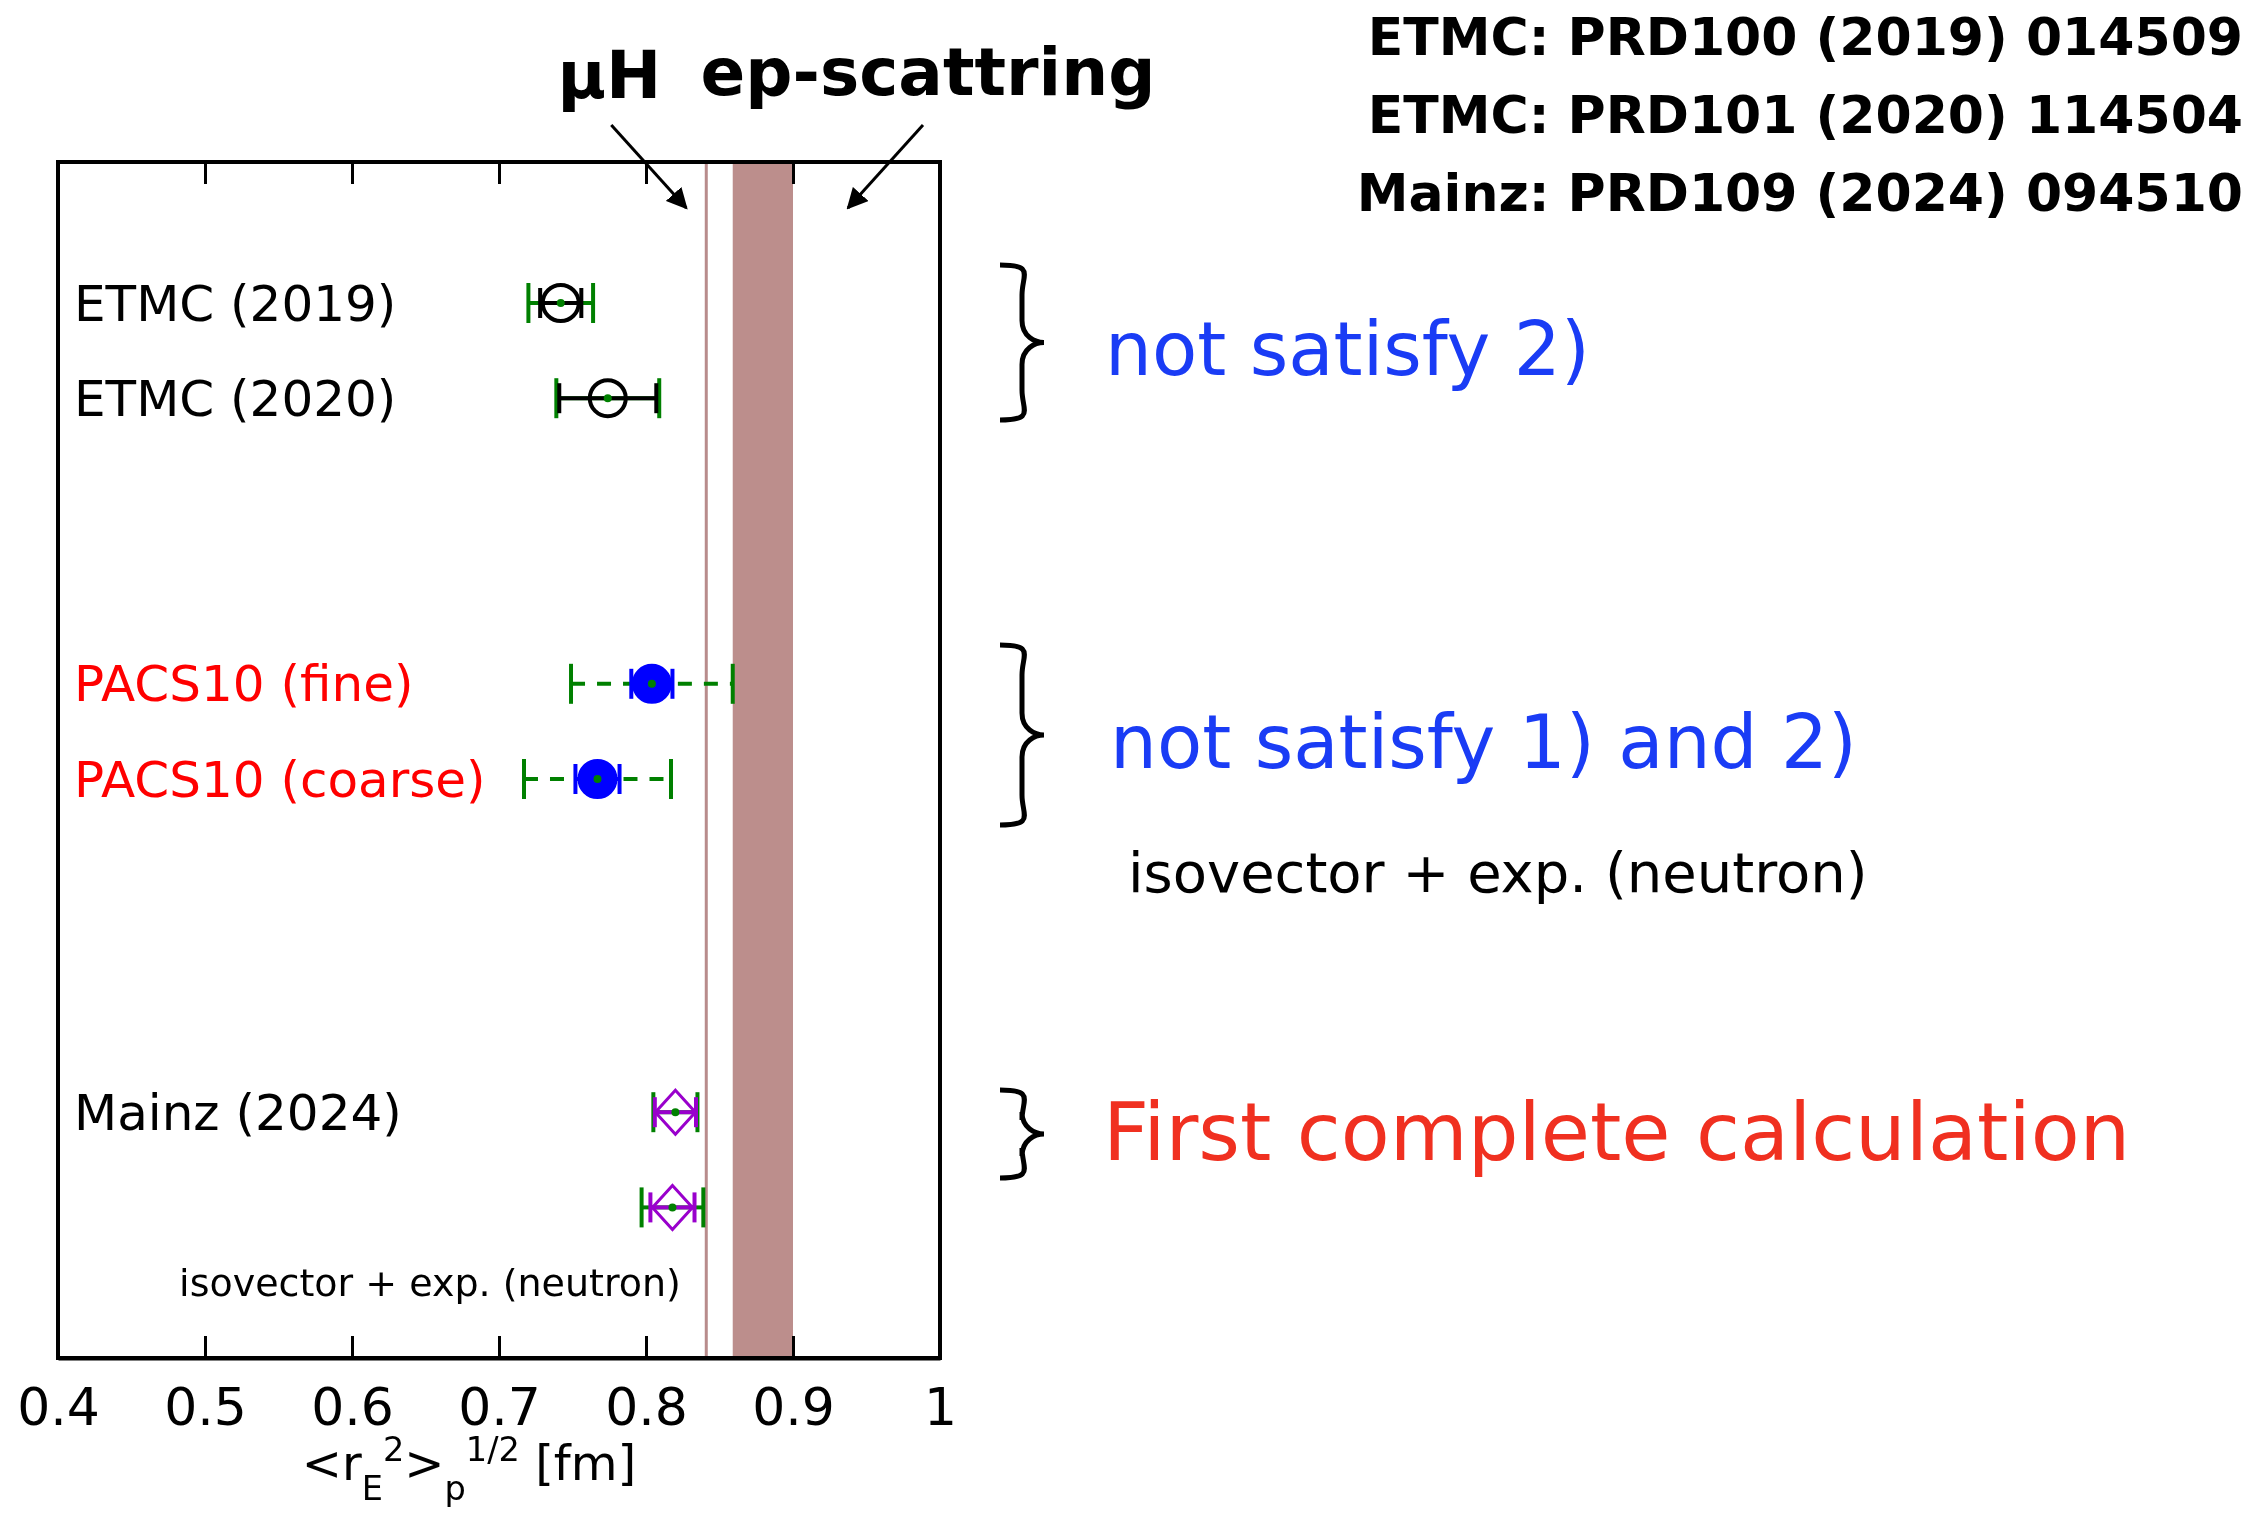 This screenshot has width=2263, height=1514. Describe the element at coordinates (1483, 742) in the screenshot. I see `text: not satisfy 1) and 2)` at that location.